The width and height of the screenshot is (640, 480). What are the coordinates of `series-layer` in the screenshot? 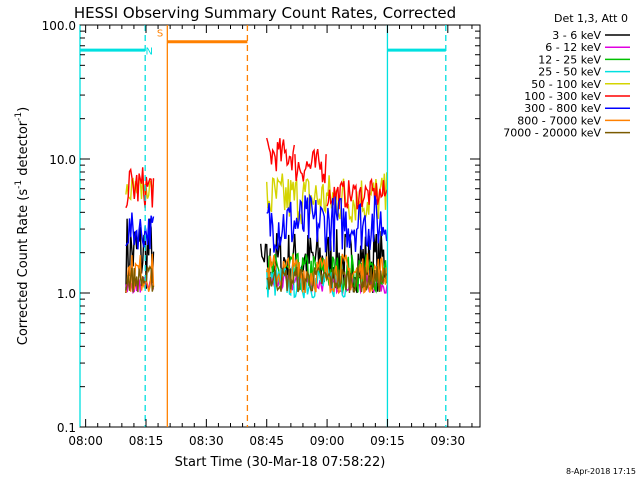 It's located at (256, 218).